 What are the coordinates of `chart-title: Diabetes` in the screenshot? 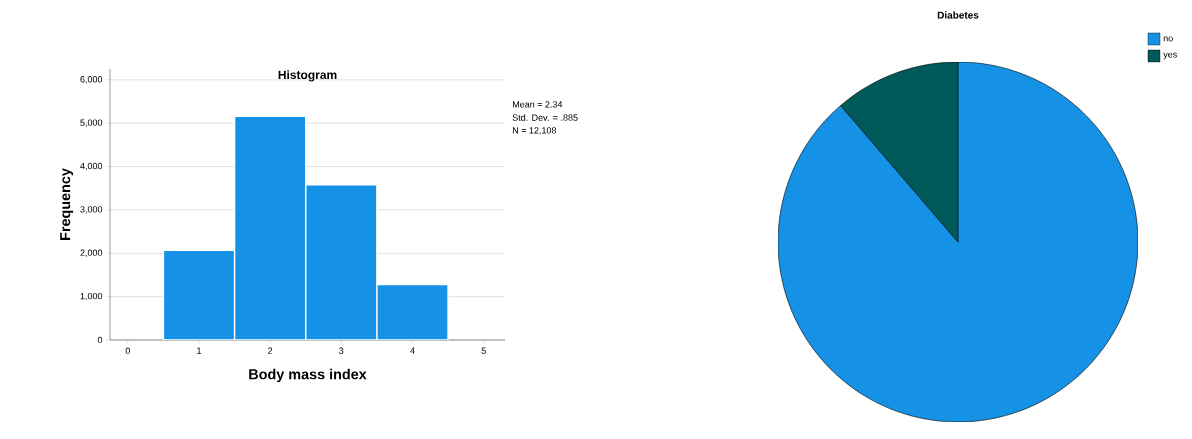 It's located at (958, 15).